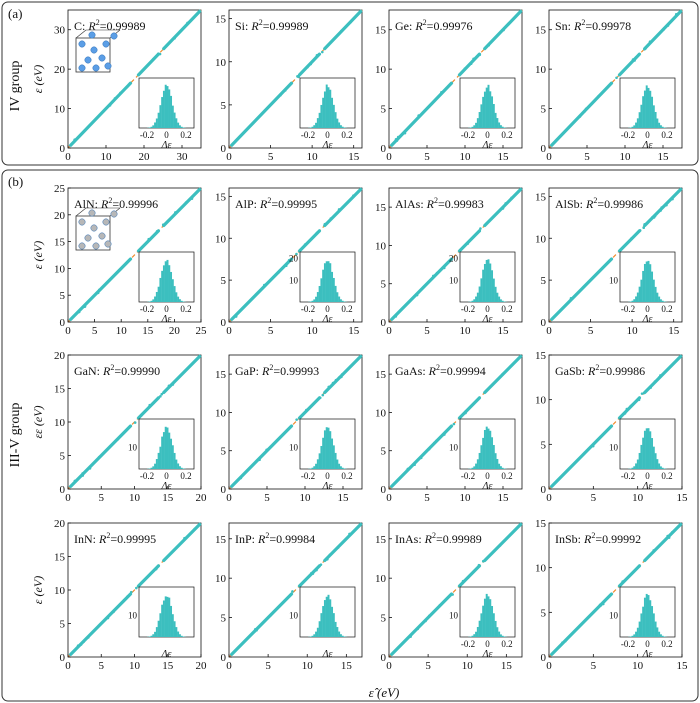 The width and height of the screenshot is (700, 703). What do you see at coordinates (615, 590) in the screenshot?
I see `plot-frame` at bounding box center [615, 590].